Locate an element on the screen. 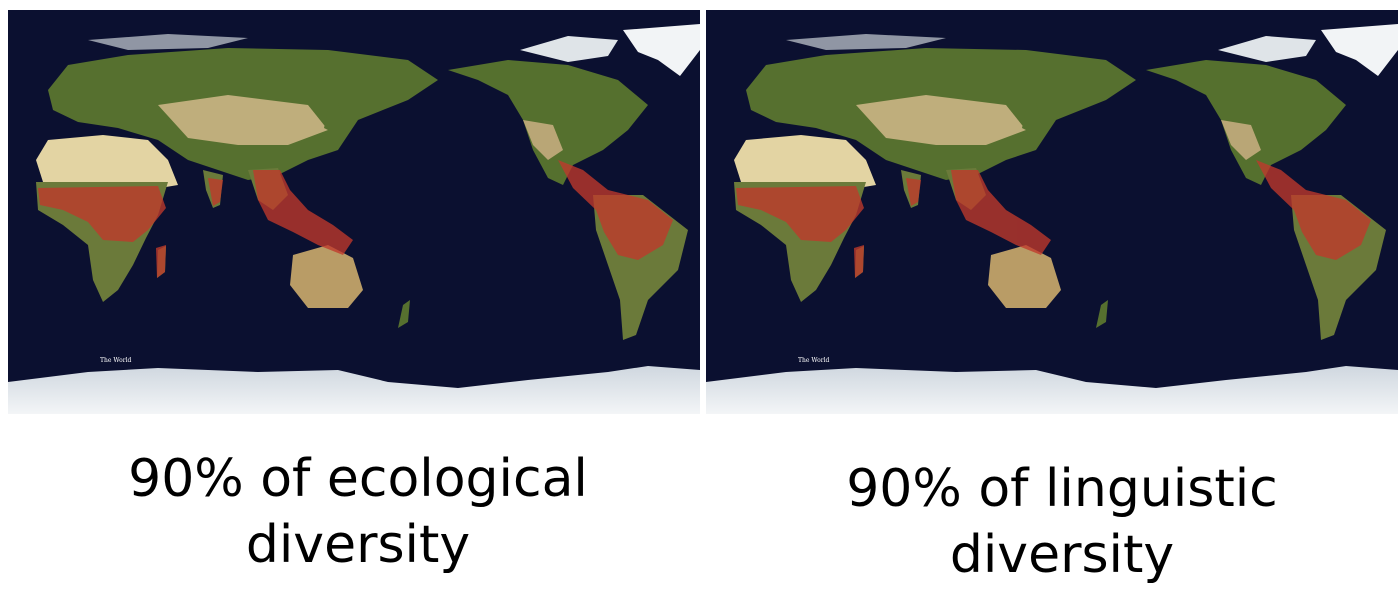  linguistic-diversity-caption: 90% of linguistic diversity is located at coordinates (1056, 522).